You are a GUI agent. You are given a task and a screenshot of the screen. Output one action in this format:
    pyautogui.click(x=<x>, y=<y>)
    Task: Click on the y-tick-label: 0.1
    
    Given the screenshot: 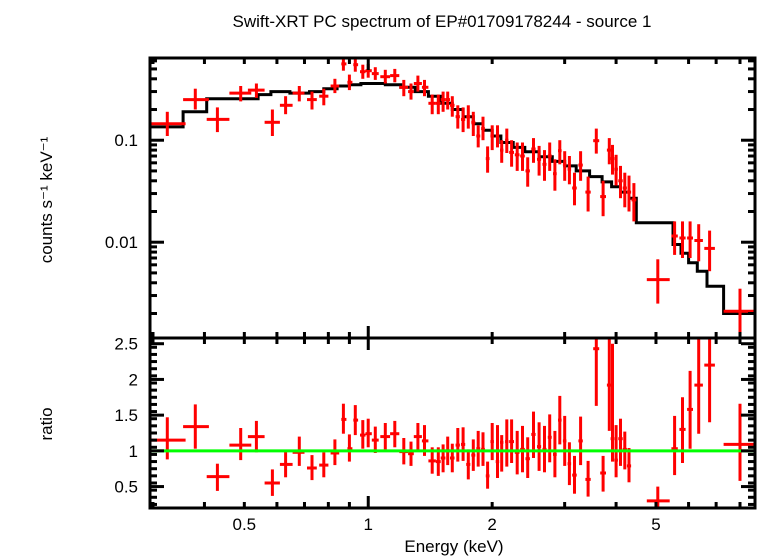 What is the action you would take?
    pyautogui.click(x=126, y=140)
    